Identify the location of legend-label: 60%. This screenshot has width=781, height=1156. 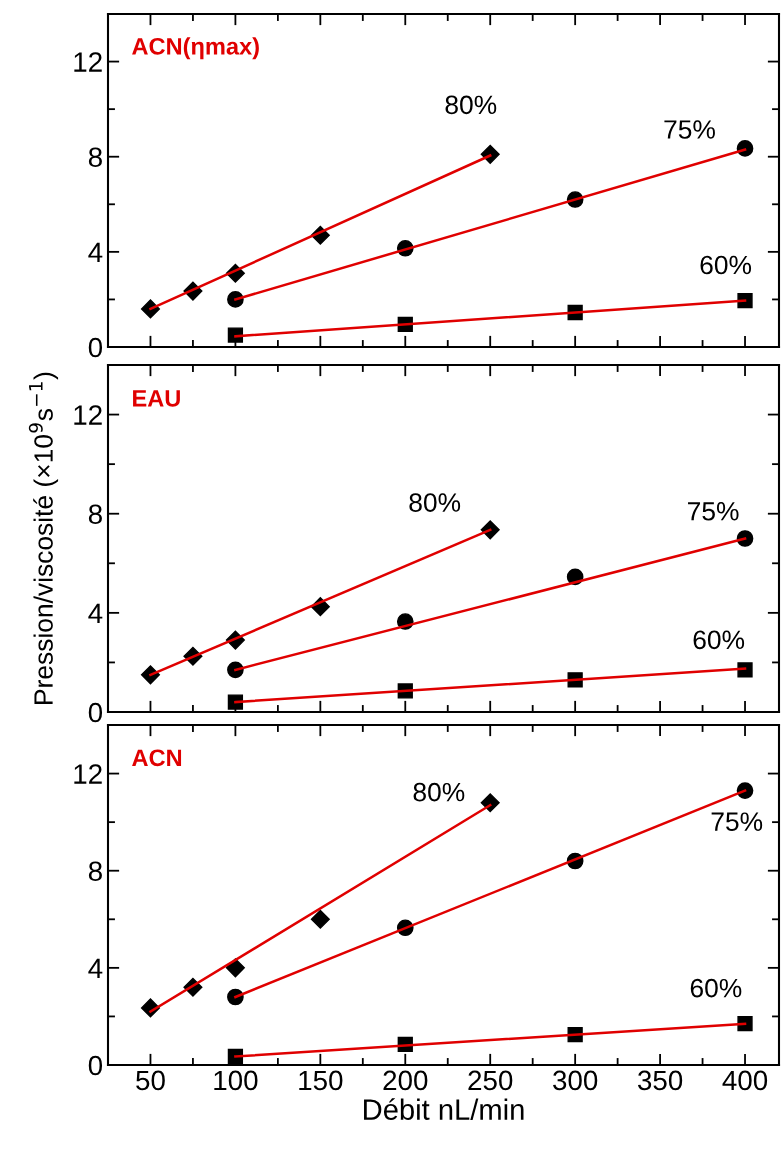
(726, 265).